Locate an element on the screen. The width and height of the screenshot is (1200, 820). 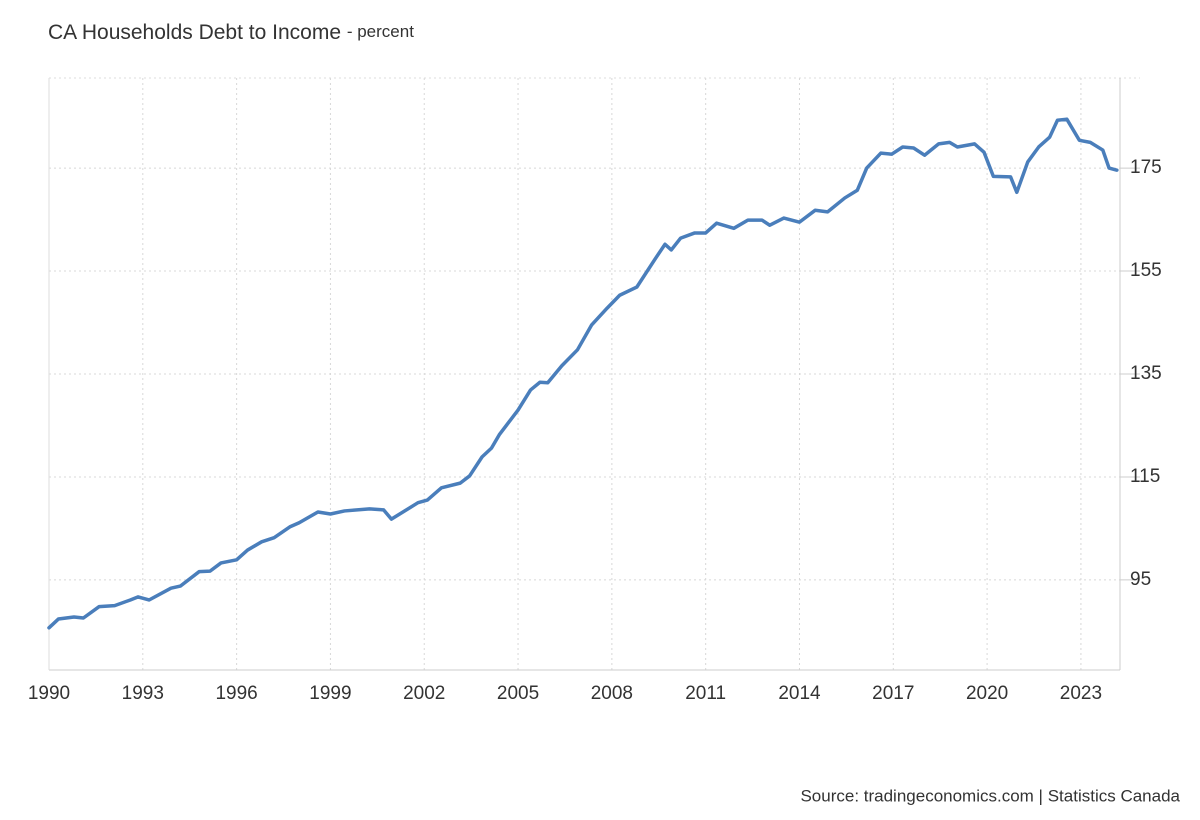
x-tick-label: 1990 is located at coordinates (49, 693).